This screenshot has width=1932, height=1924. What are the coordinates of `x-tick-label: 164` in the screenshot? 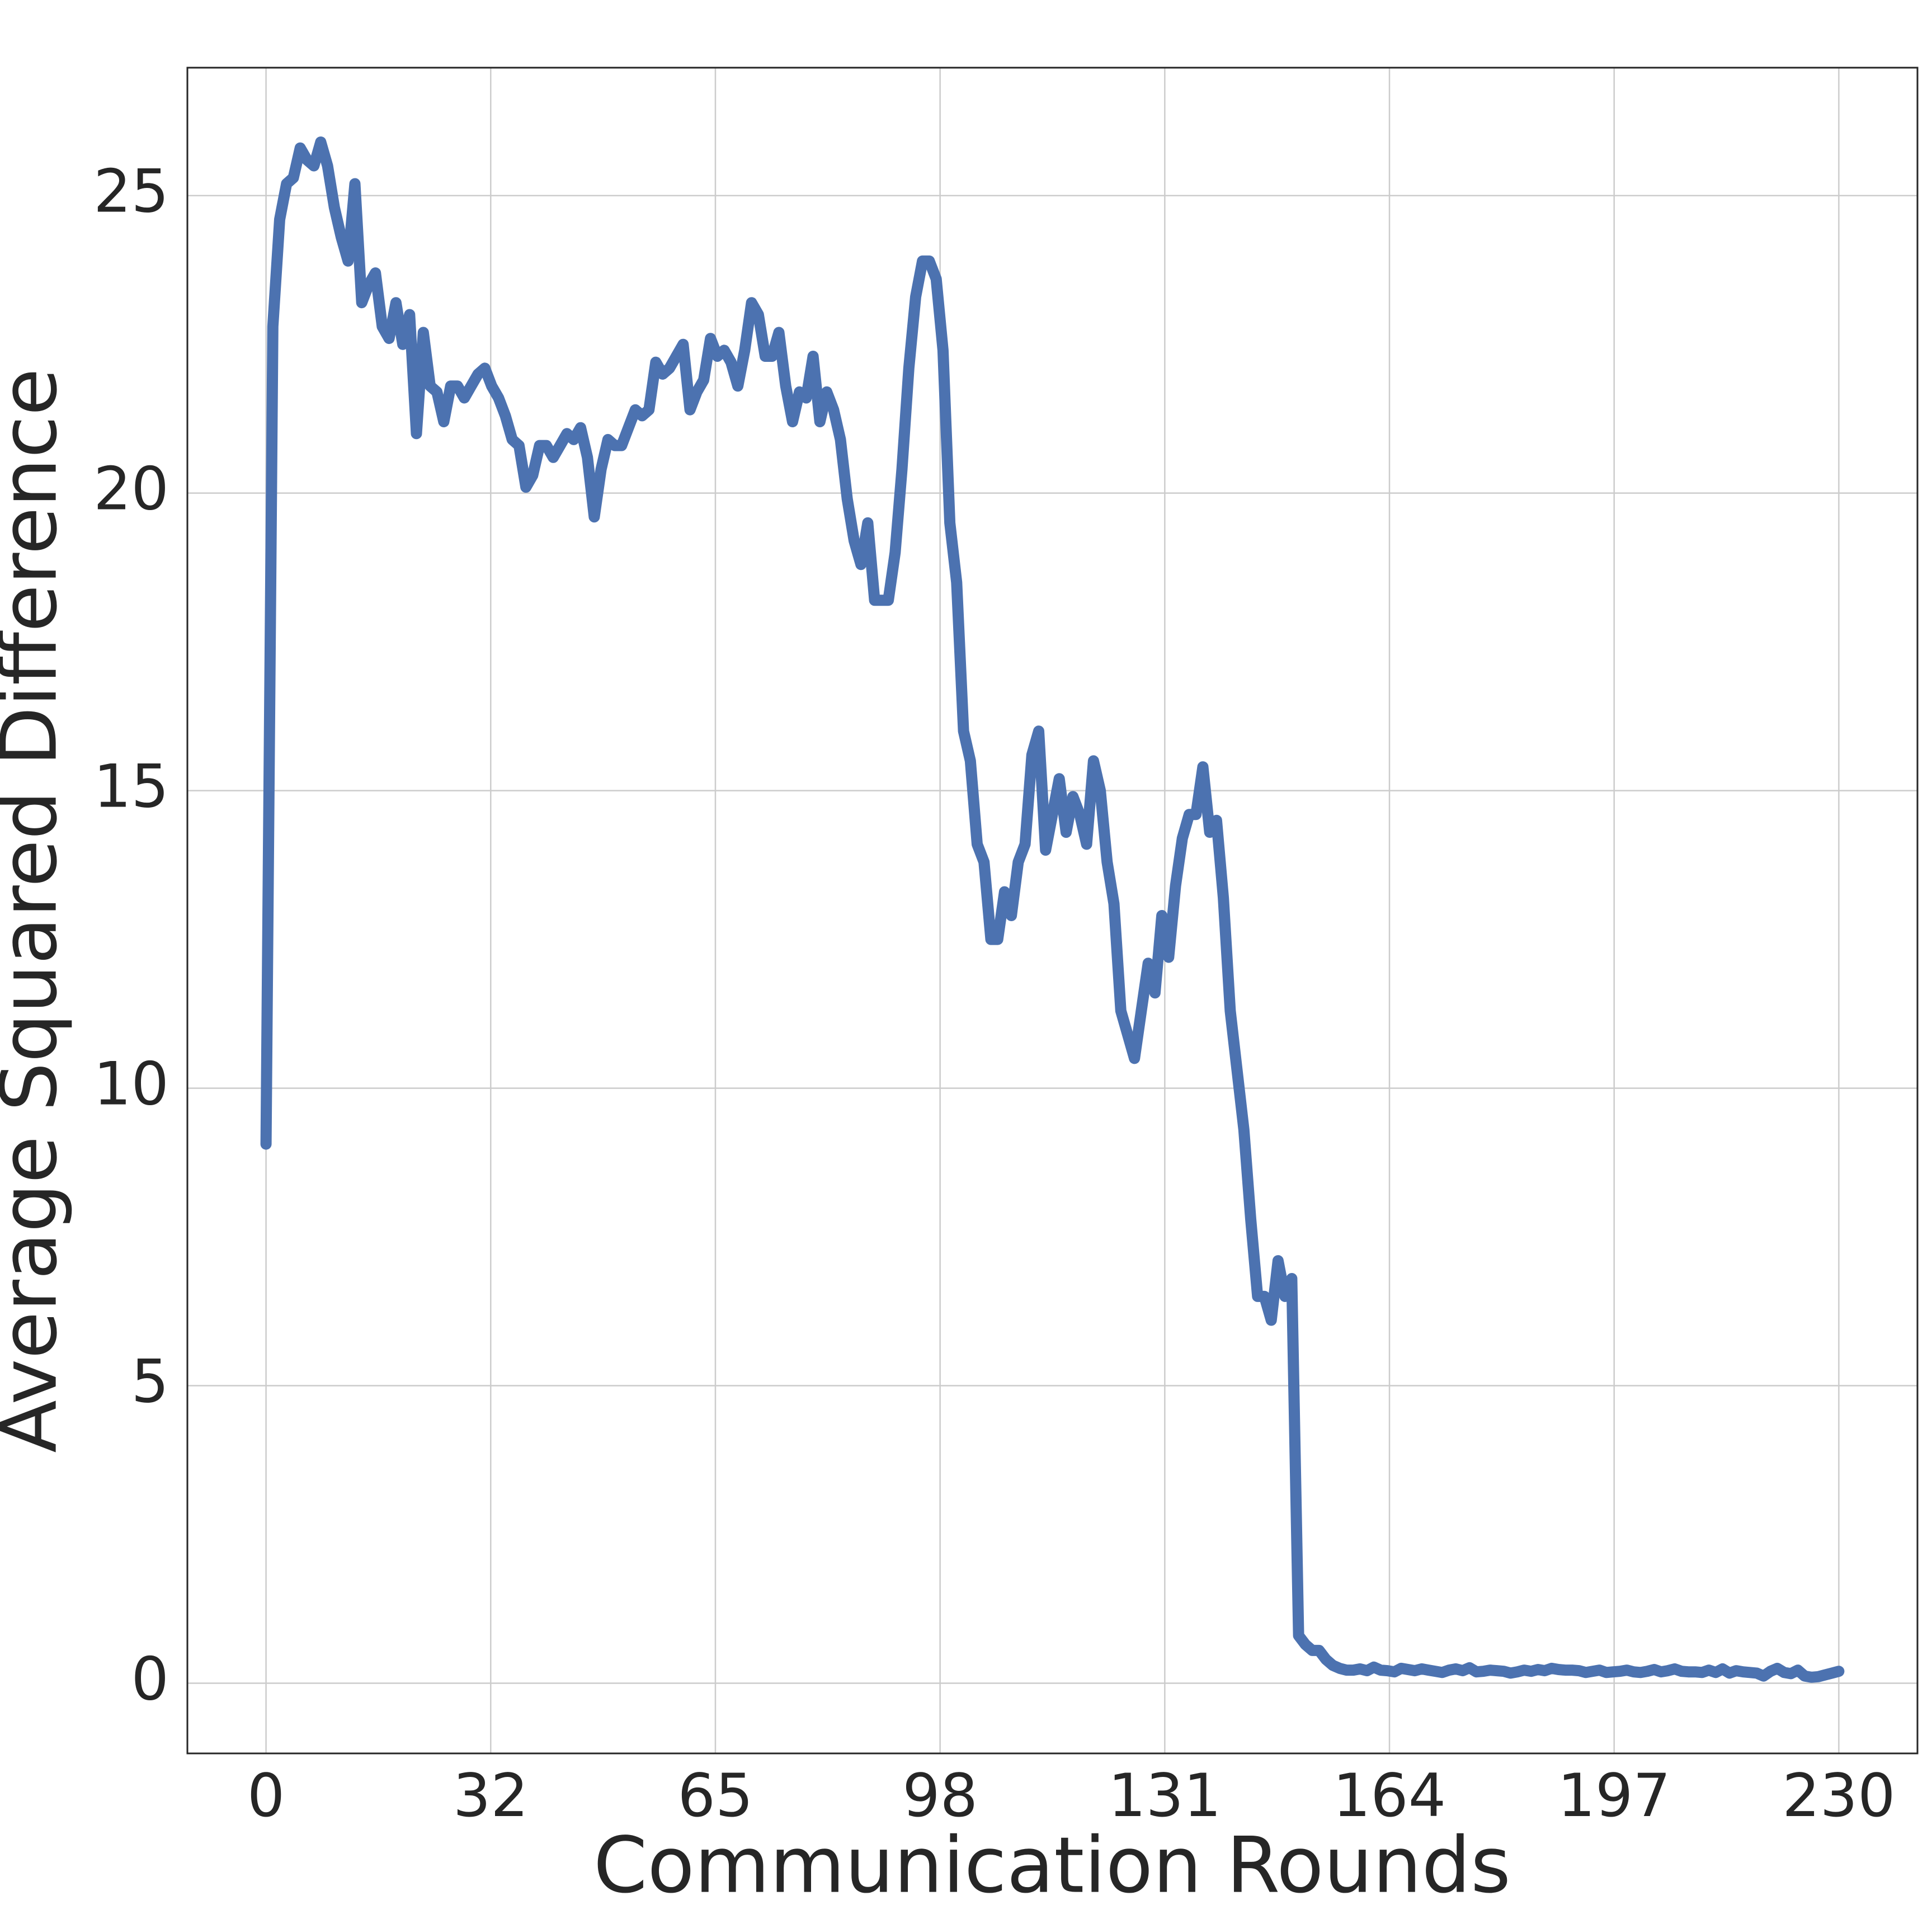 It's located at (1390, 1795).